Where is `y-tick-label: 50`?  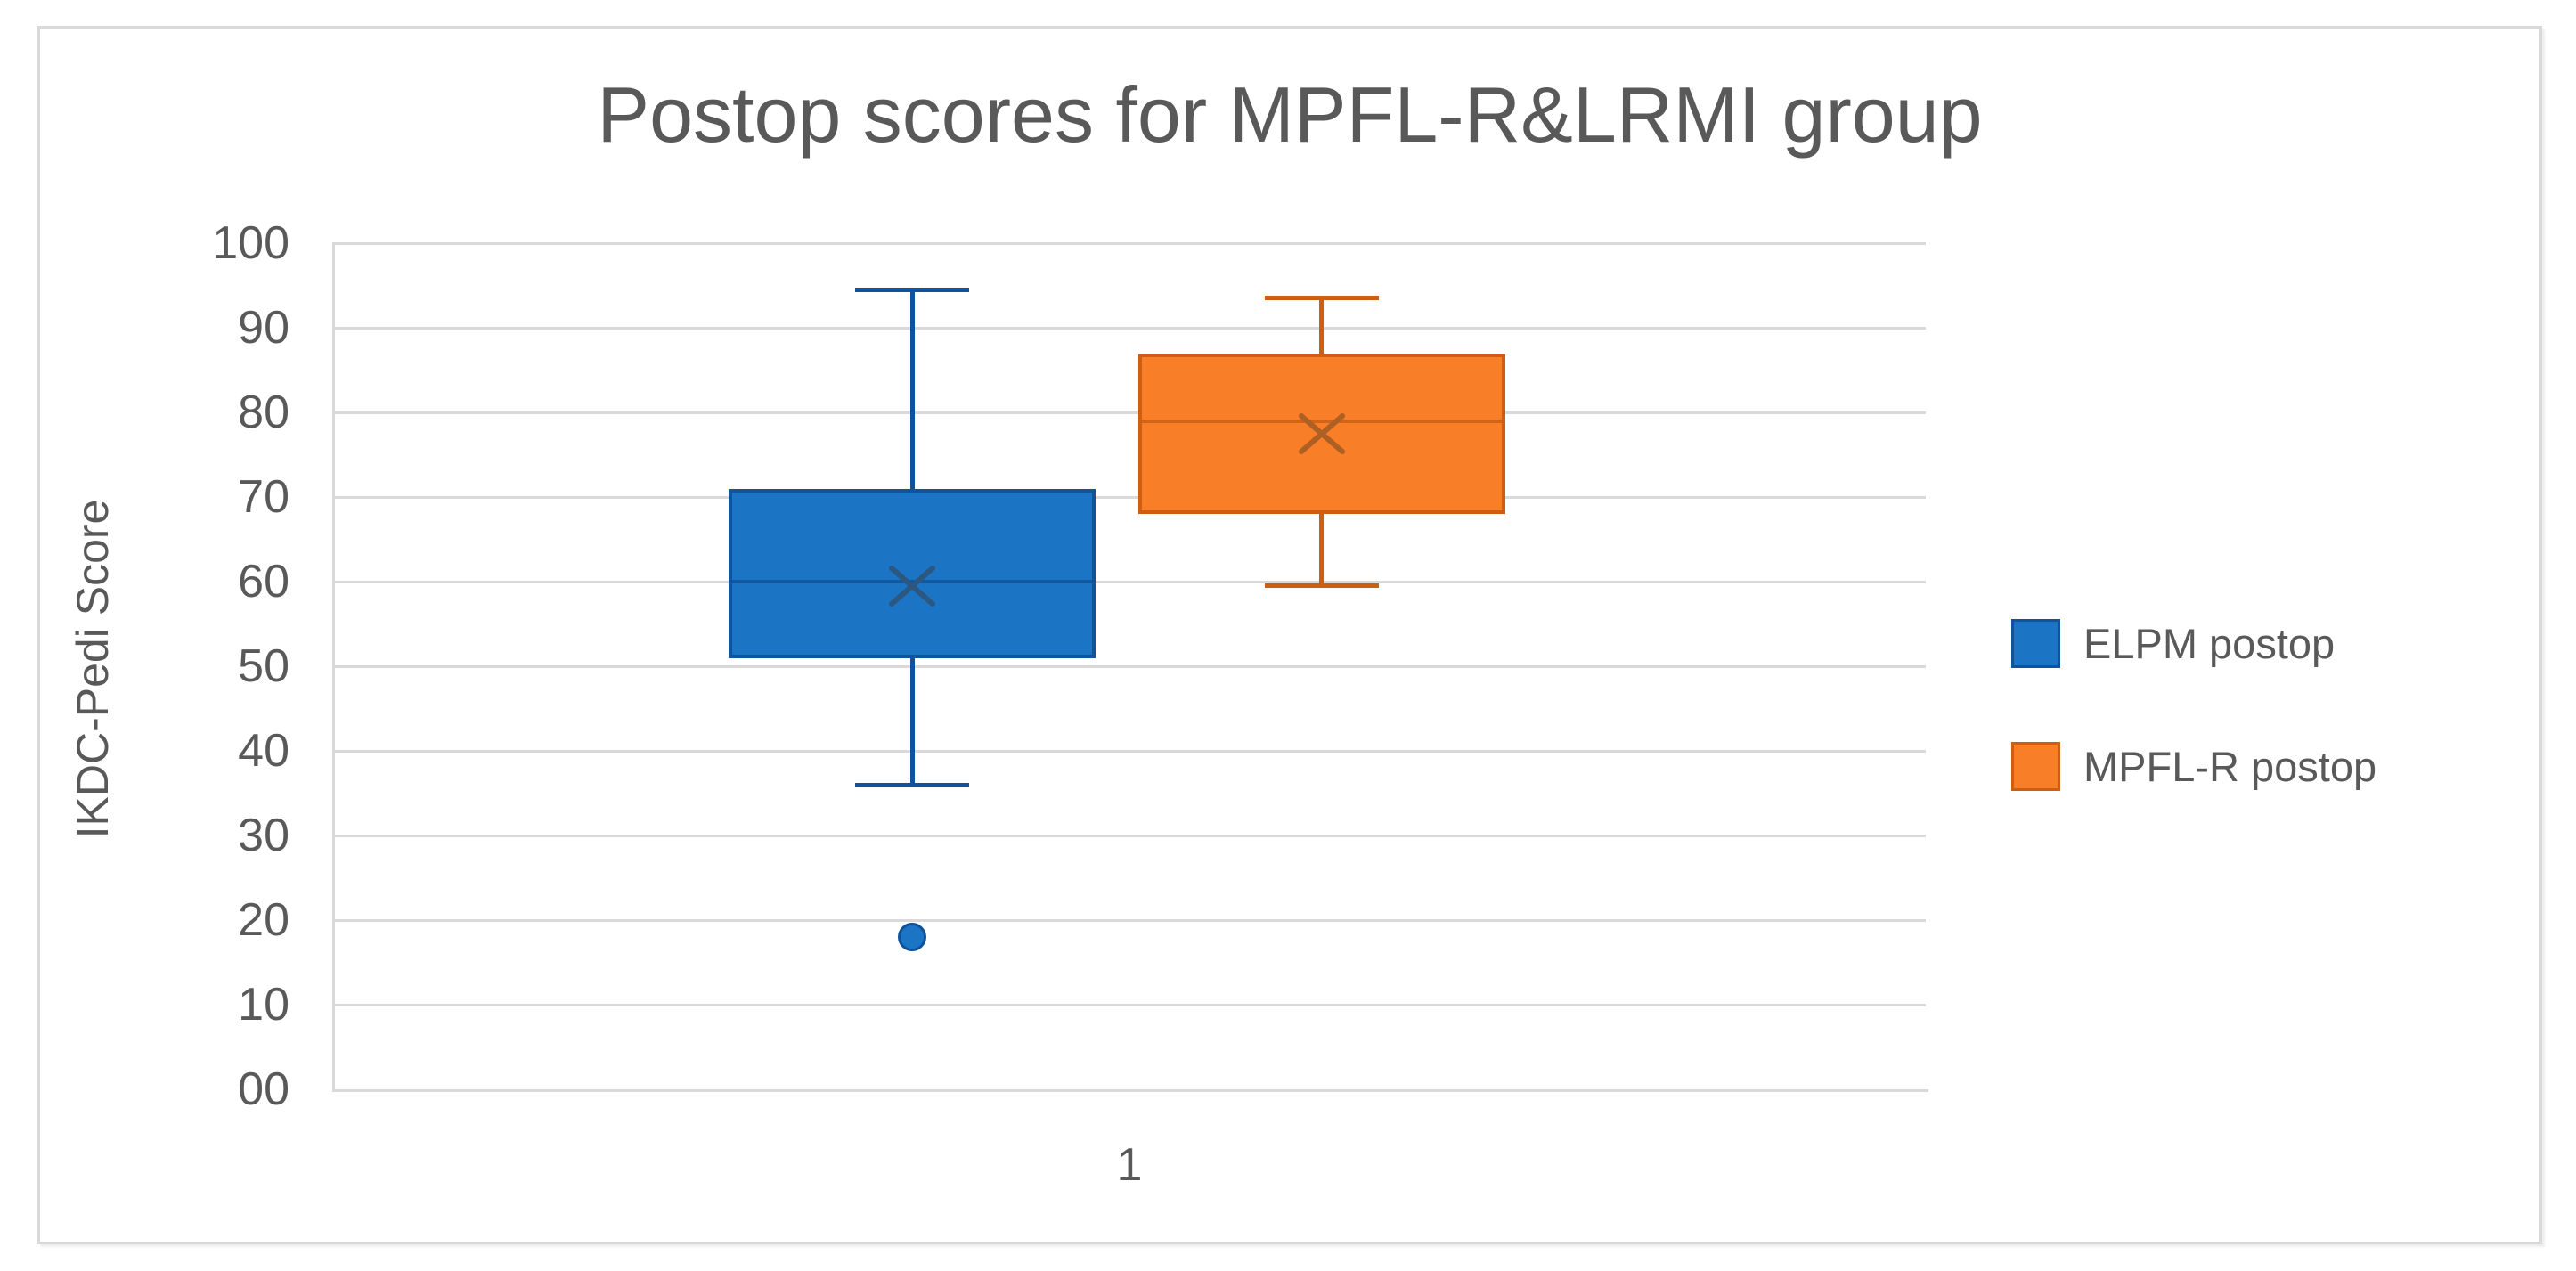 y-tick-label: 50 is located at coordinates (263, 666).